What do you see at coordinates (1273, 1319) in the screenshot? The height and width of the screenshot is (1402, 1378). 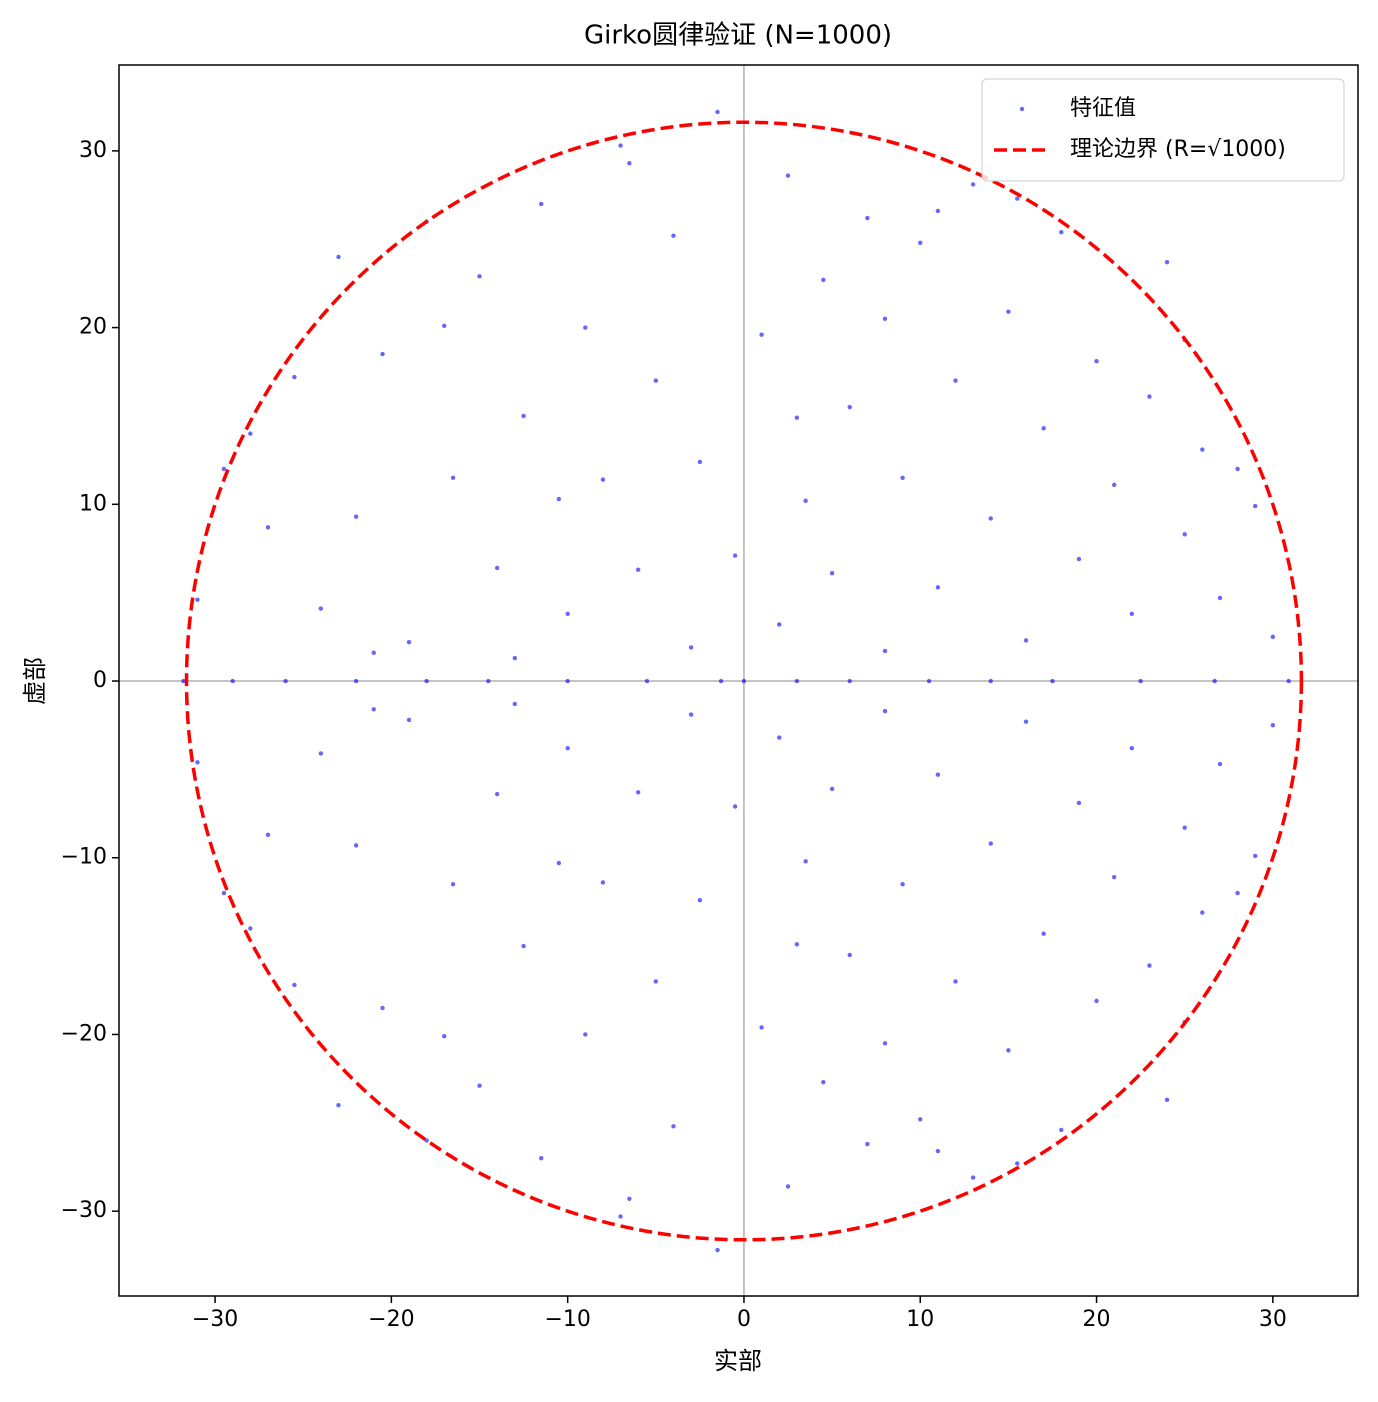 I see `x-tick-label: 30` at bounding box center [1273, 1319].